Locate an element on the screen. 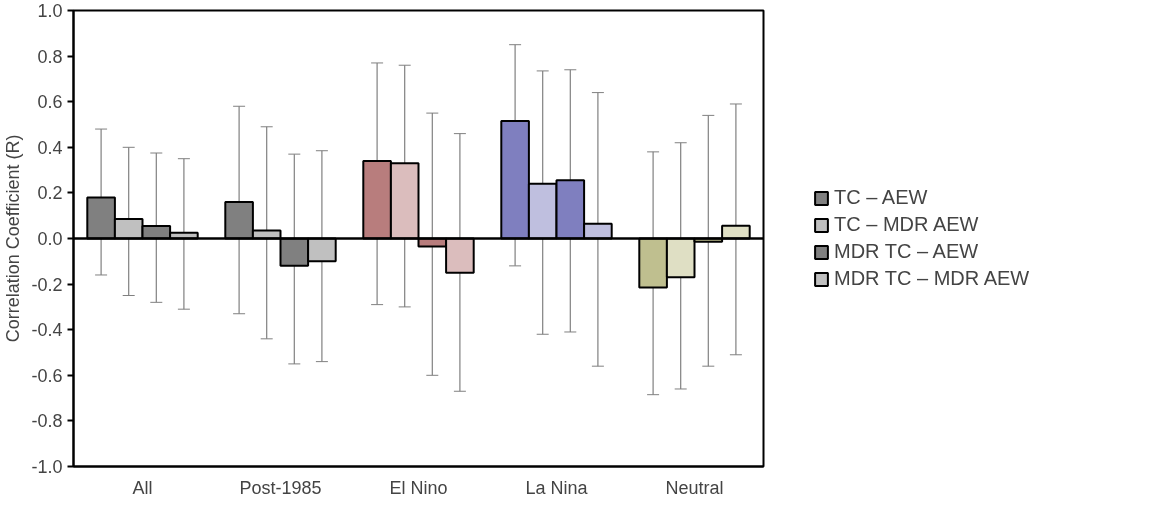 The image size is (1163, 514). x-tick-label: La Nina is located at coordinates (557, 487).